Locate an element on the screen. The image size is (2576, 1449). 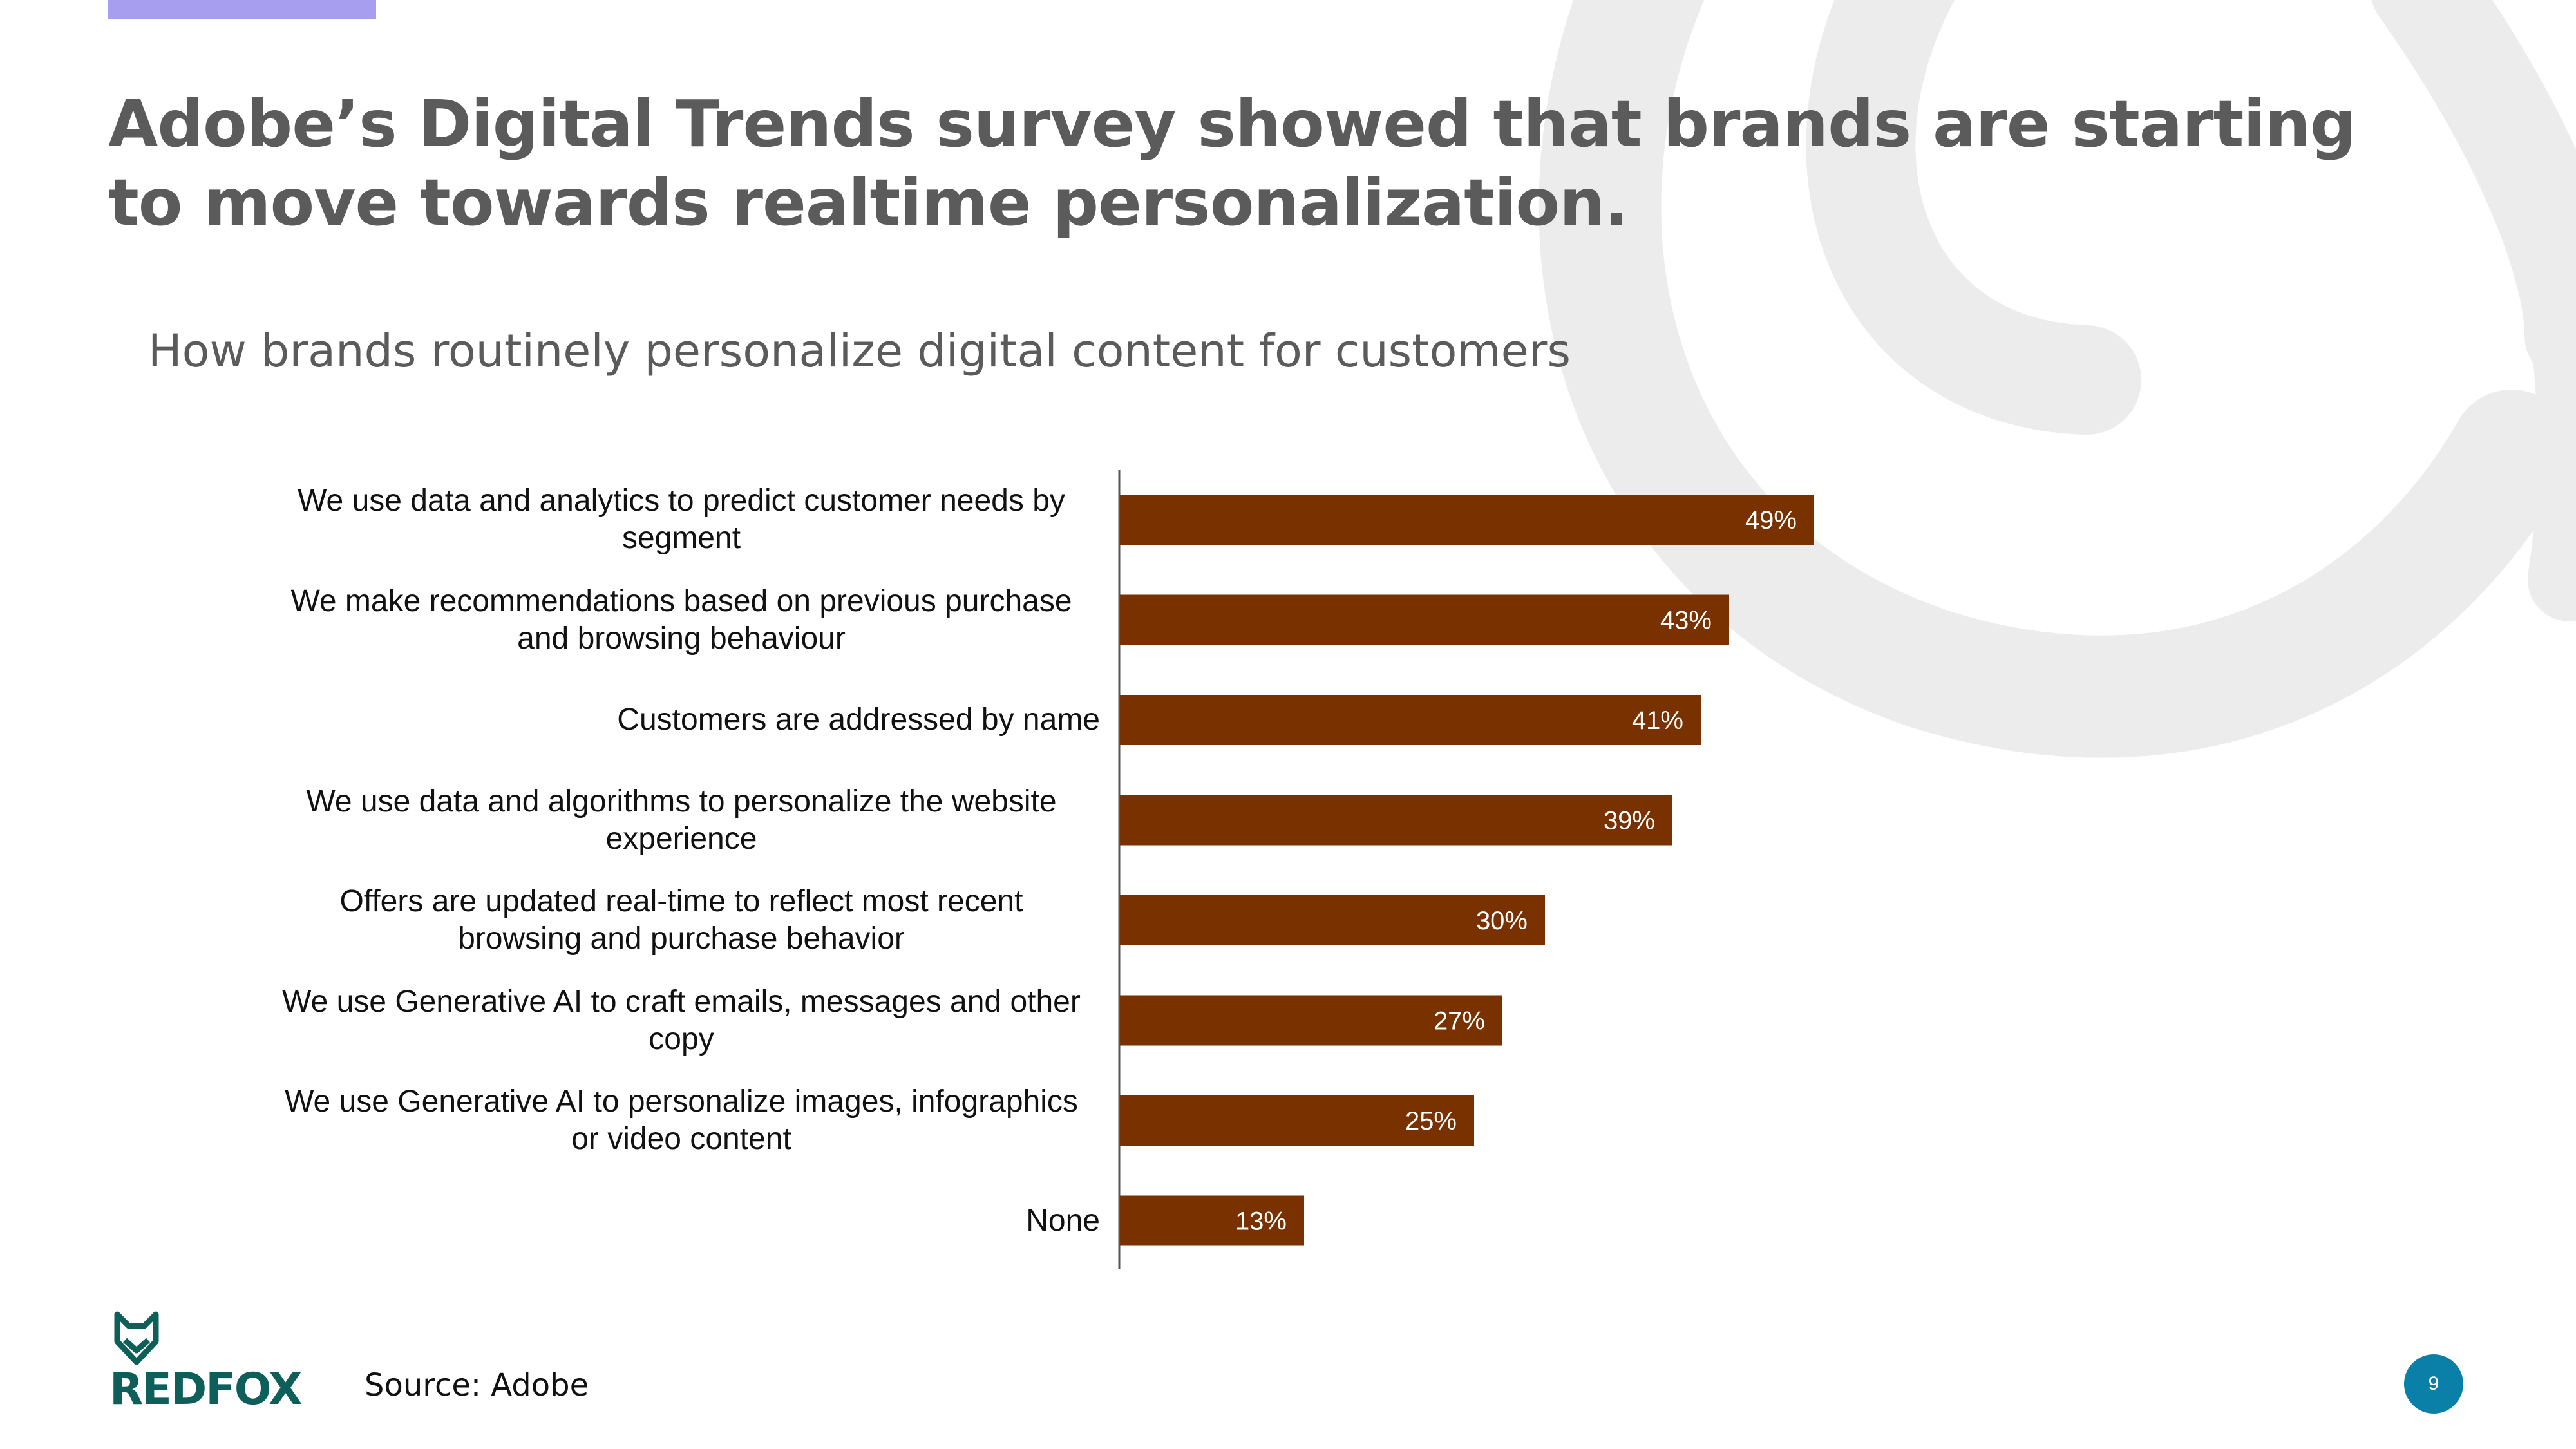
data-label: 41% is located at coordinates (1657, 720).